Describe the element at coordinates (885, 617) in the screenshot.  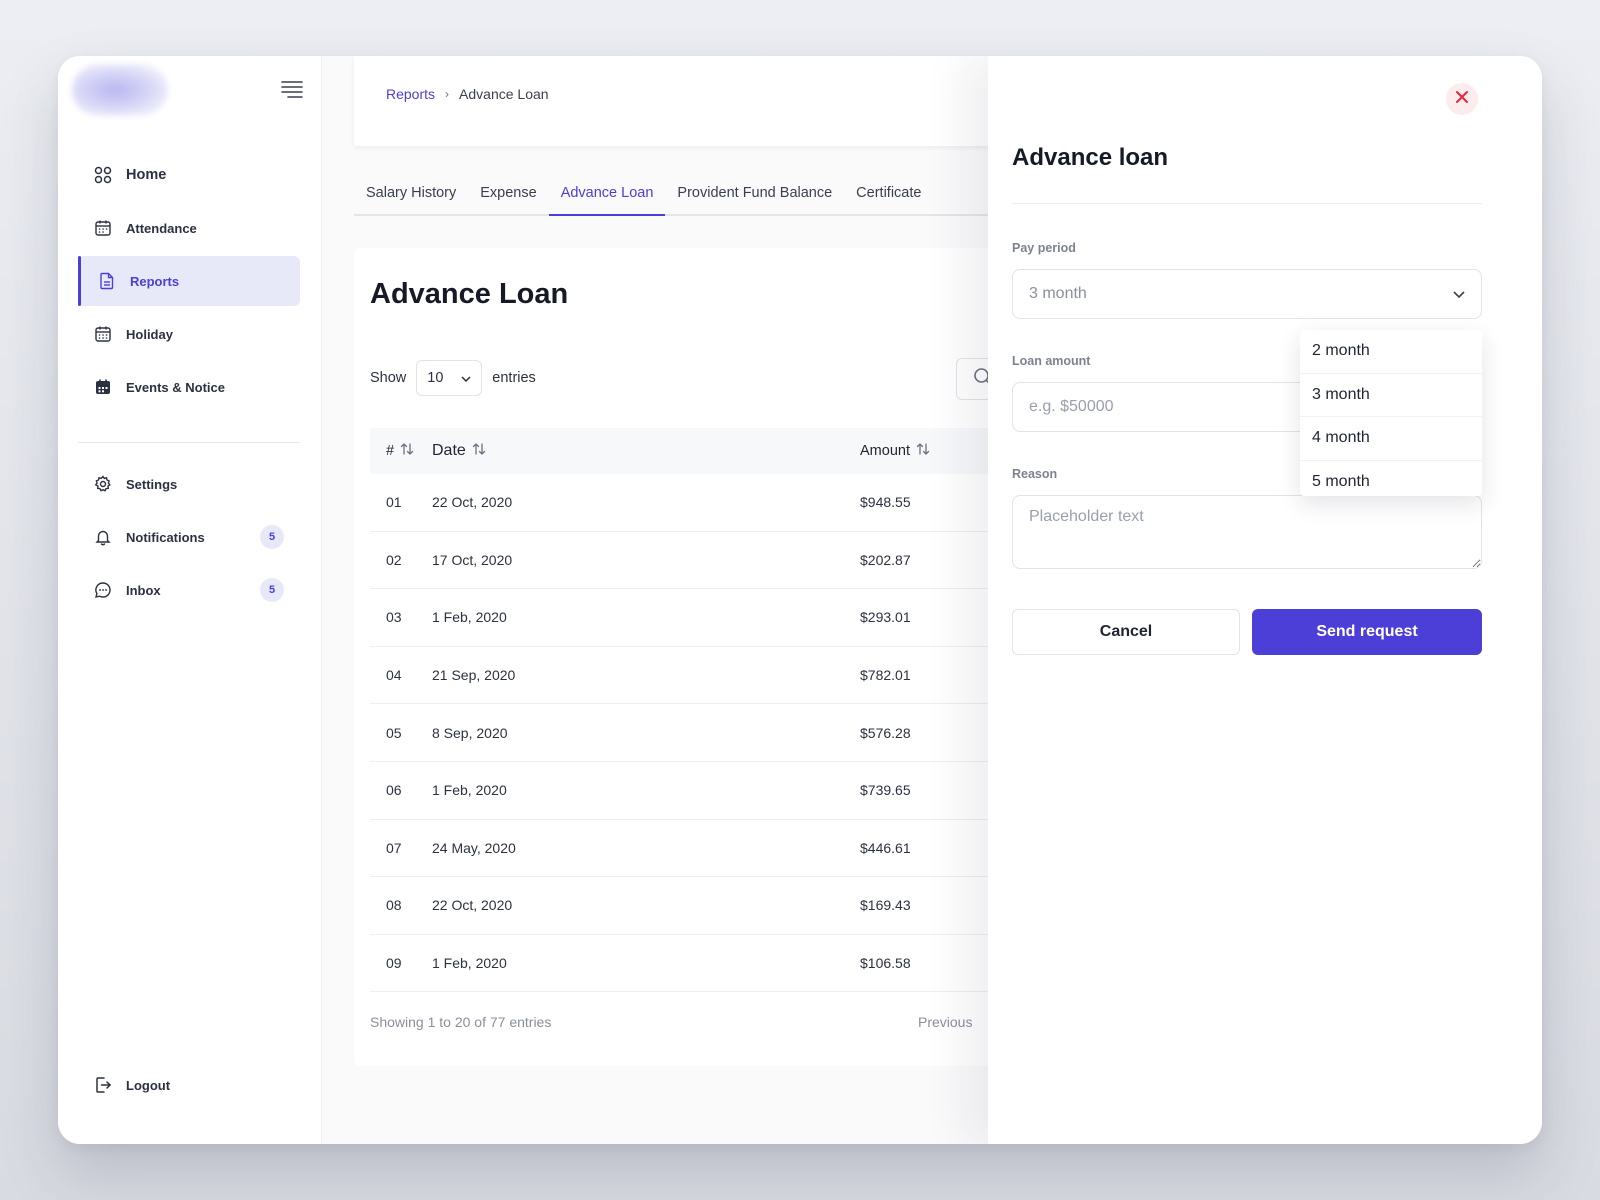
I see `row-amount: $293.01` at that location.